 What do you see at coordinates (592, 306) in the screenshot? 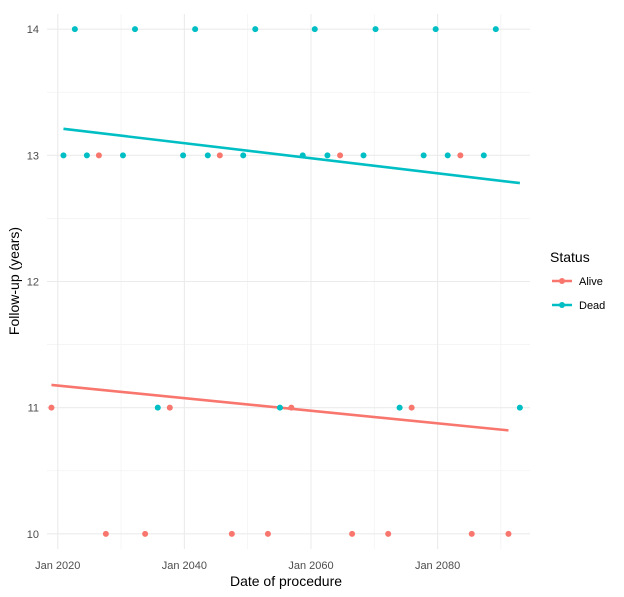
I see `legend-label-dead: Dead` at bounding box center [592, 306].